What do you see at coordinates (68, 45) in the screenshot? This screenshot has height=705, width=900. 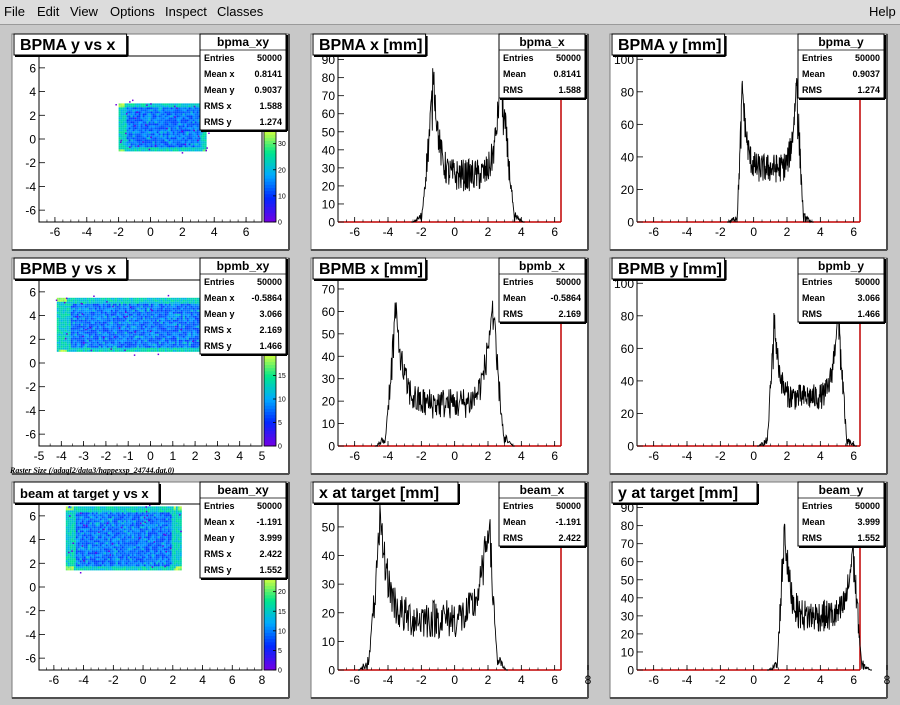 I see `panel-title: BPMA y vs x` at bounding box center [68, 45].